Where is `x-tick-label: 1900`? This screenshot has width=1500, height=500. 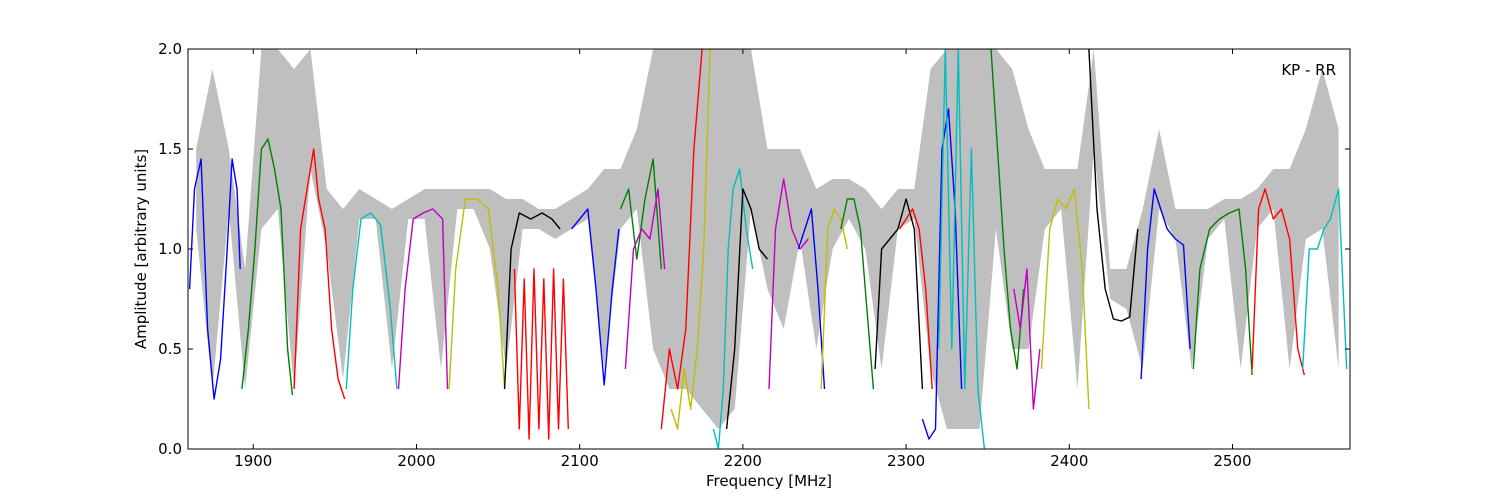 x-tick-label: 1900 is located at coordinates (253, 461).